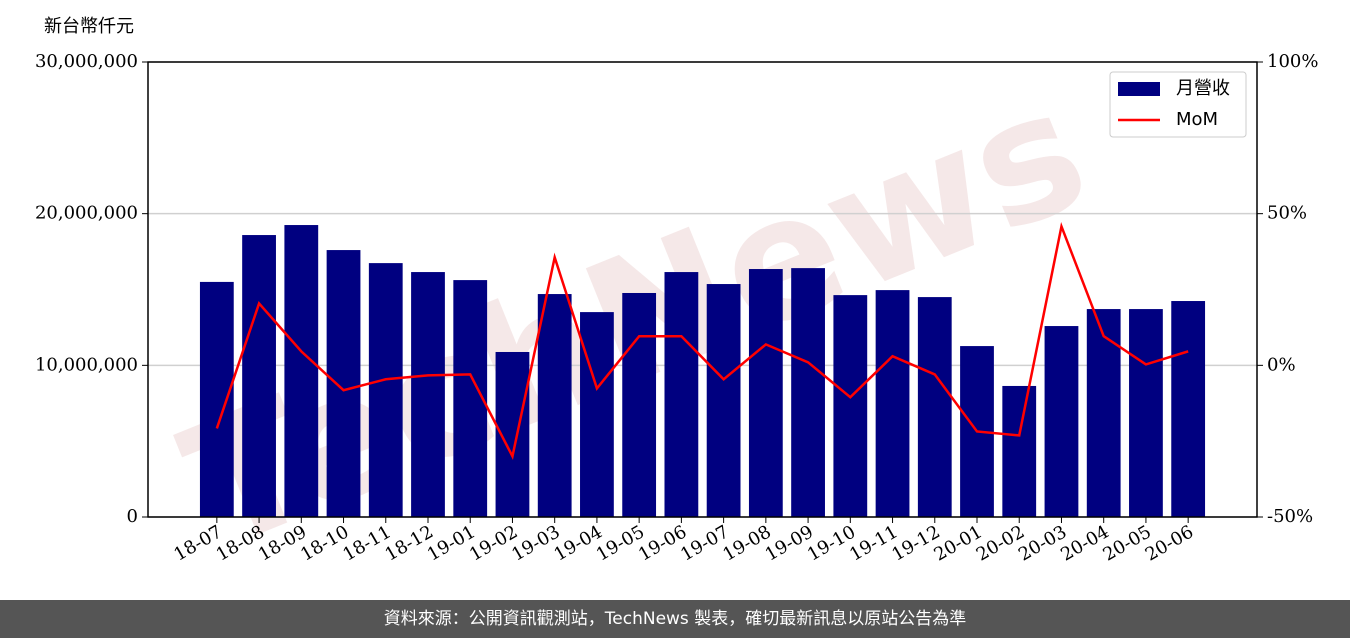 The image size is (1350, 638). I want to click on y2-tick-label: -50%, so click(1290, 516).